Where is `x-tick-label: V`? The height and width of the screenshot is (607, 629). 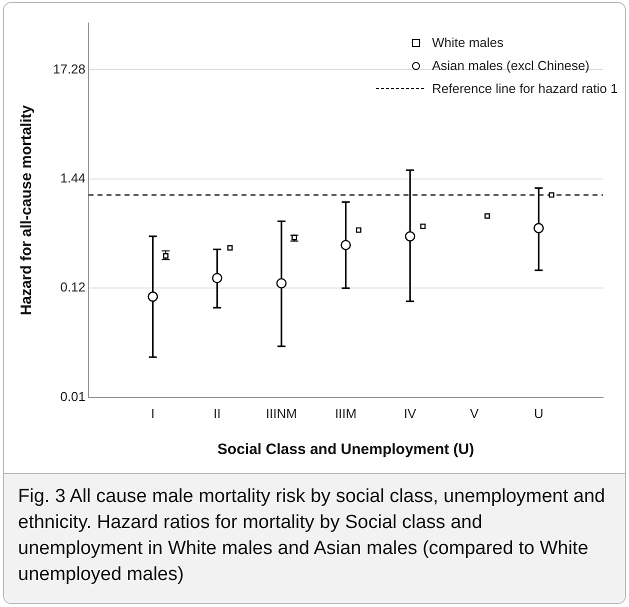
x-tick-label: V is located at coordinates (475, 413).